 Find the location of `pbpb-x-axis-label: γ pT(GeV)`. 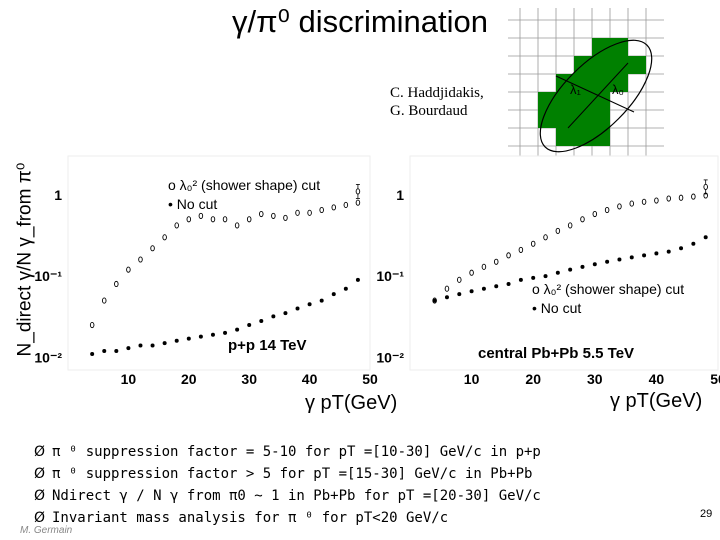

pbpb-x-axis-label: γ pT(GeV) is located at coordinates (656, 401).